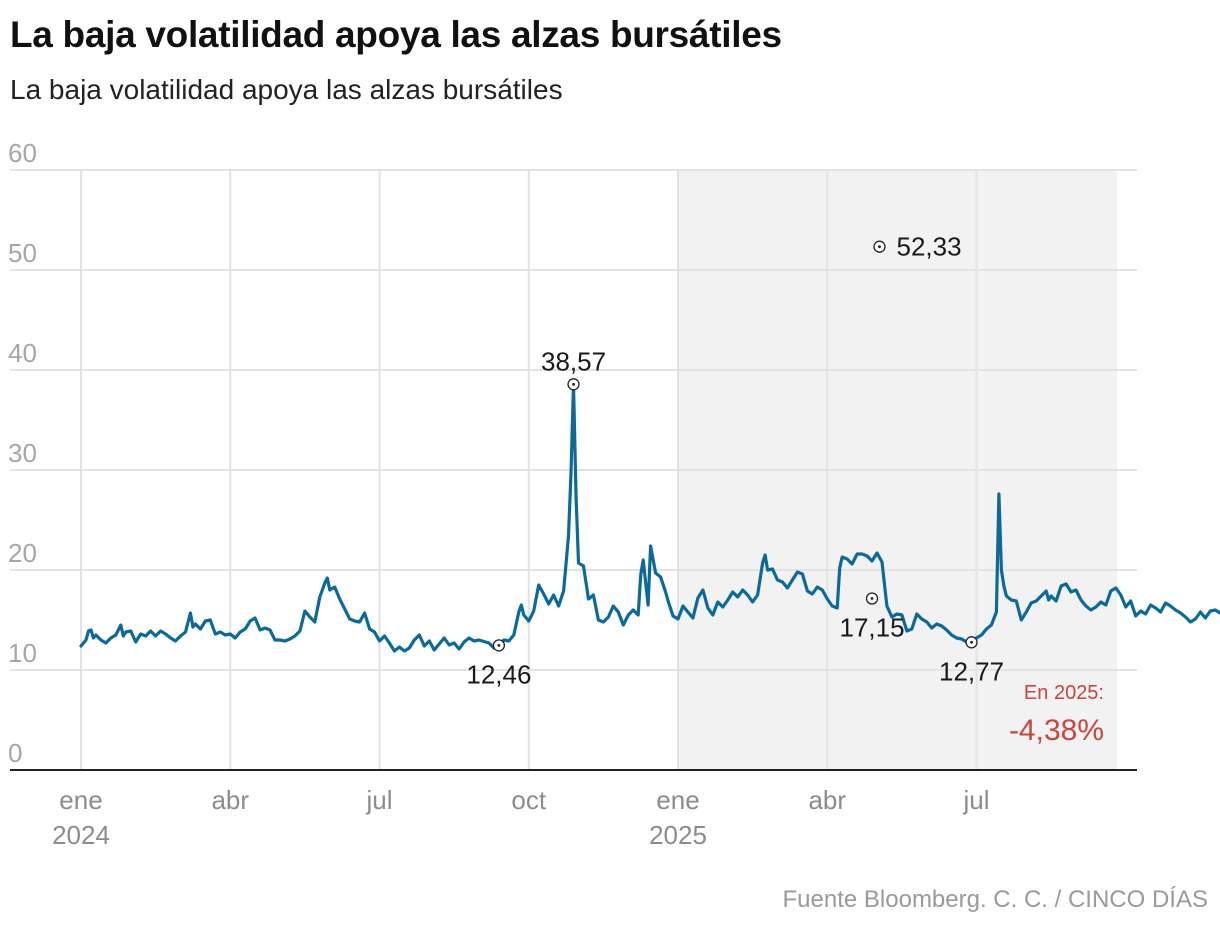 The width and height of the screenshot is (1220, 932). I want to click on annotation-label: 17,15, so click(871, 628).